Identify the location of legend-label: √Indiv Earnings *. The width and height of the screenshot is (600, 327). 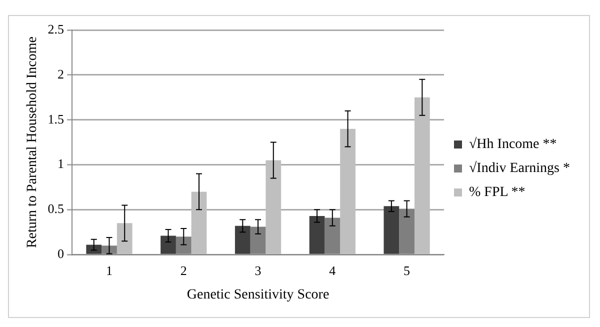
(519, 168).